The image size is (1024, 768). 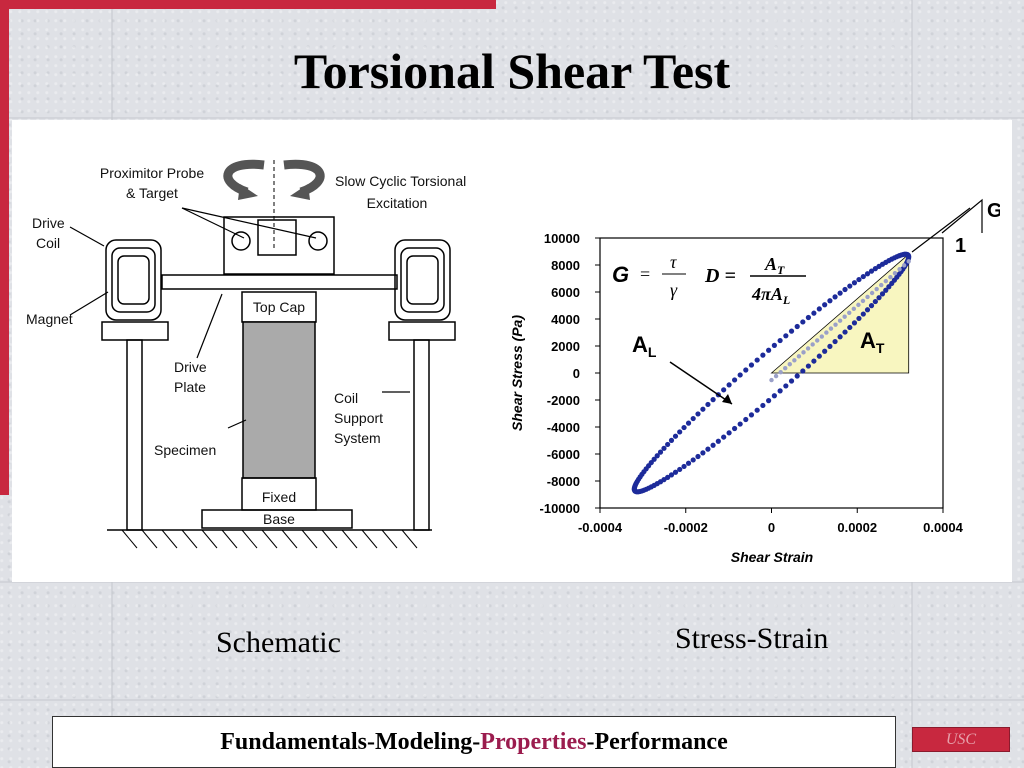 What do you see at coordinates (563, 400) in the screenshot?
I see `y-tick-label: -2000` at bounding box center [563, 400].